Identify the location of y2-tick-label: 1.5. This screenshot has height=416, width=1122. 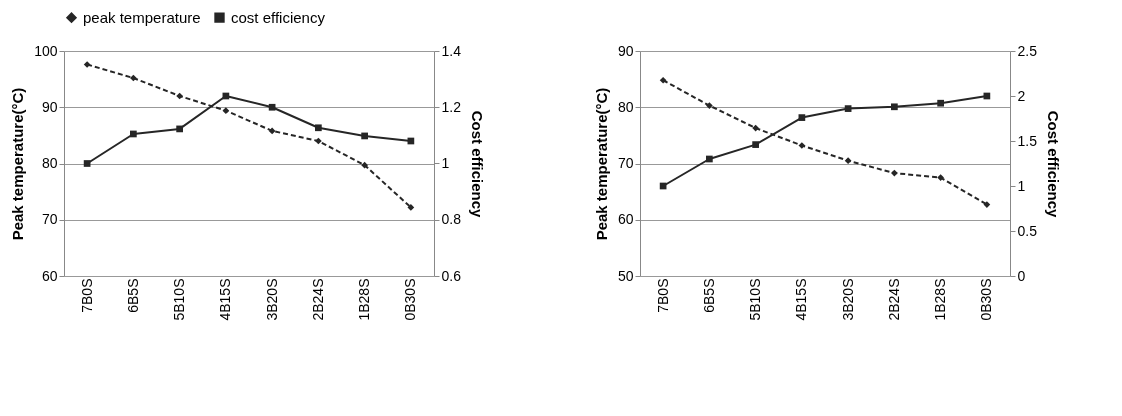
(1027, 140).